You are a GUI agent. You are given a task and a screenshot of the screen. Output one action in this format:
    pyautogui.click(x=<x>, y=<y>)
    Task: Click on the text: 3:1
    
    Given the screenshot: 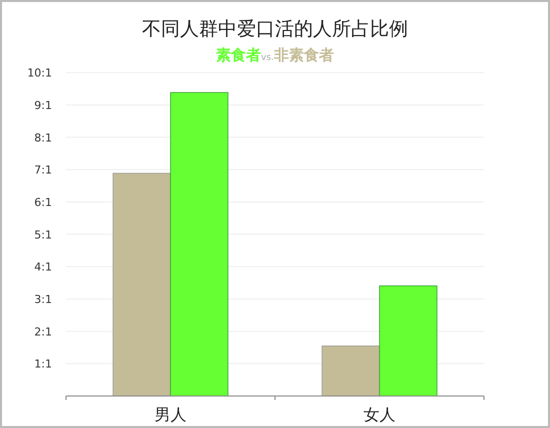 What is the action you would take?
    pyautogui.click(x=43, y=299)
    